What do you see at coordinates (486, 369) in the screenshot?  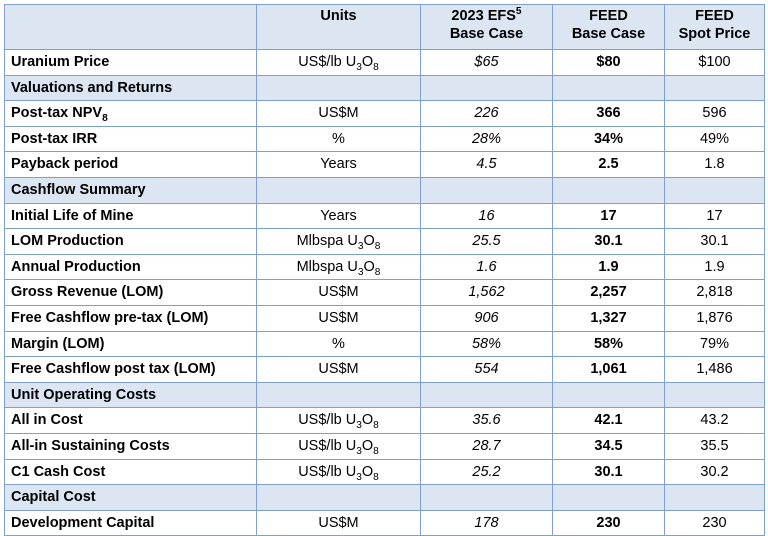 I see `efs-base-case-cell: 554` at bounding box center [486, 369].